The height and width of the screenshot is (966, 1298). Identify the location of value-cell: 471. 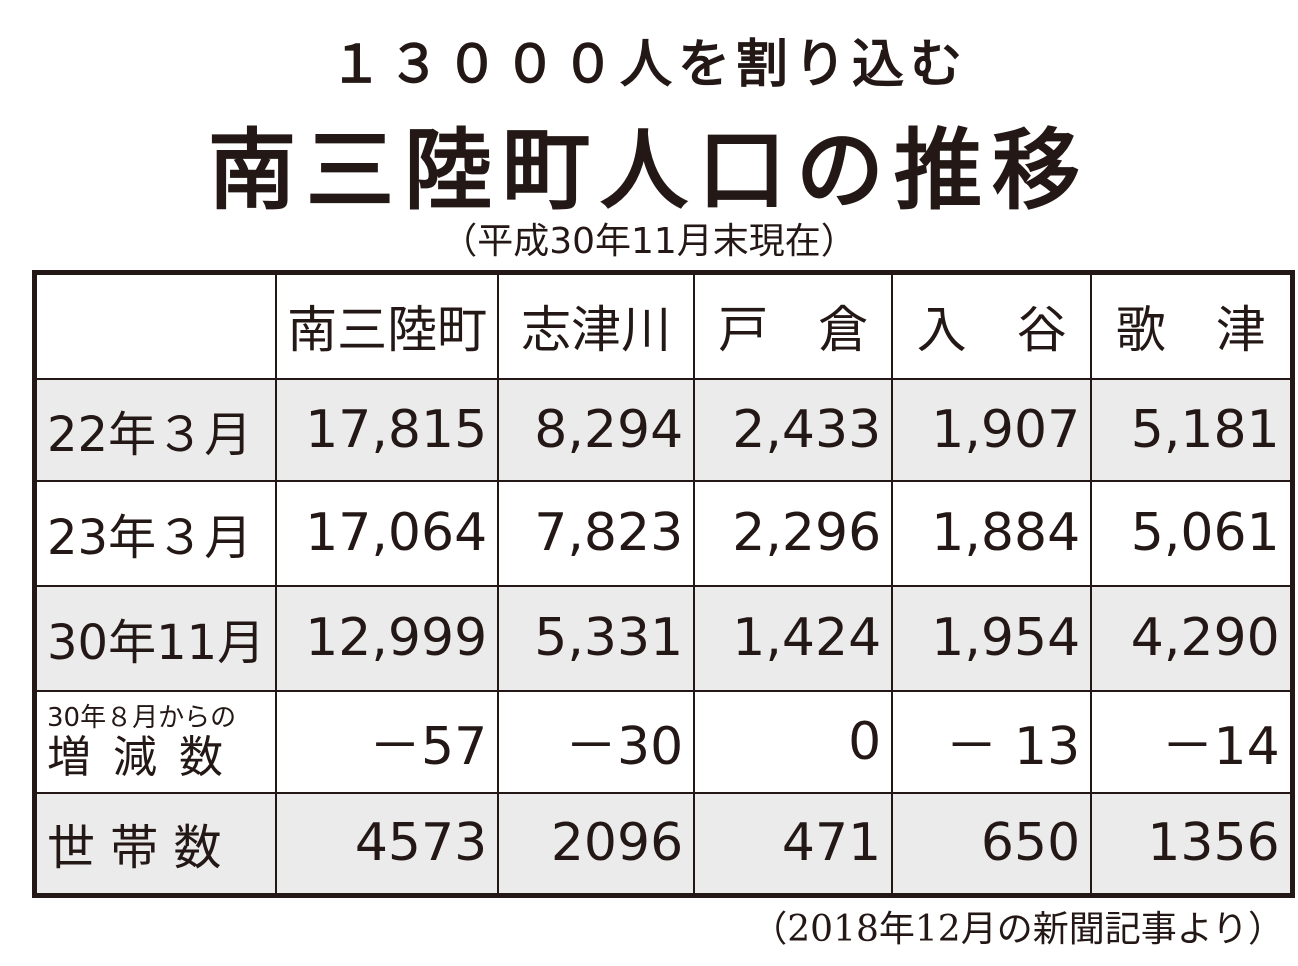
(793, 844).